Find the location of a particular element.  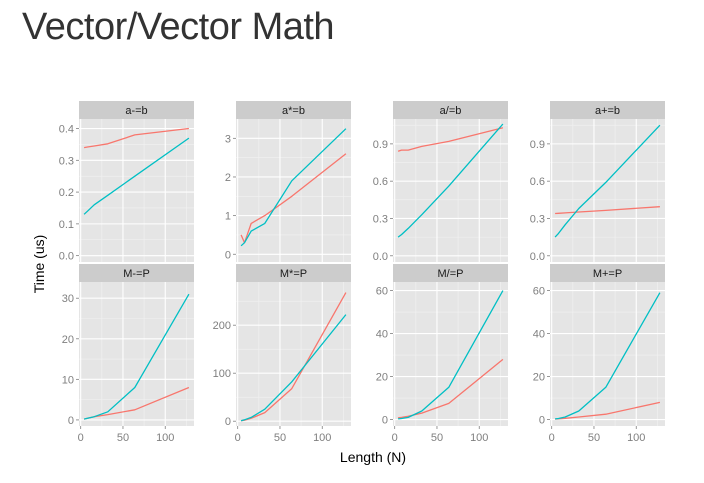

facet-panel-4: M-=P 0 10 20 30 0 50 100 is located at coordinates (128, 354).